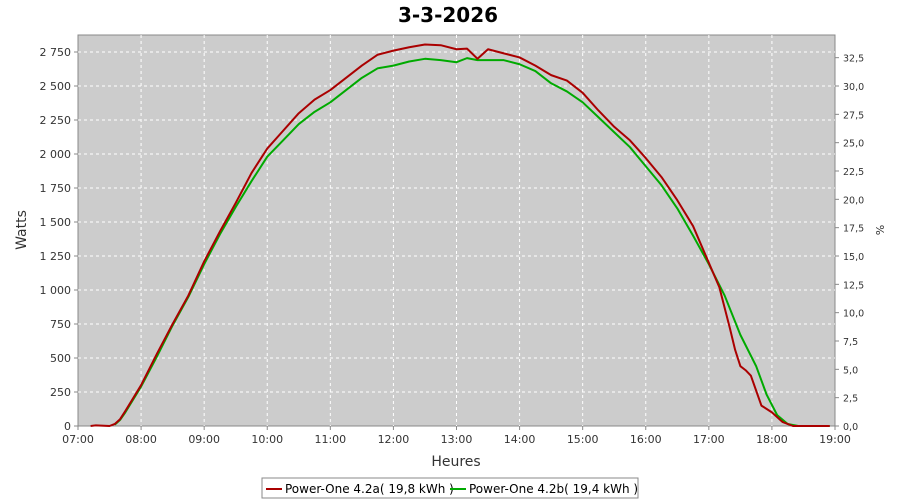  Describe the element at coordinates (22, 230) in the screenshot. I see `y-axis-label: Watts` at that location.